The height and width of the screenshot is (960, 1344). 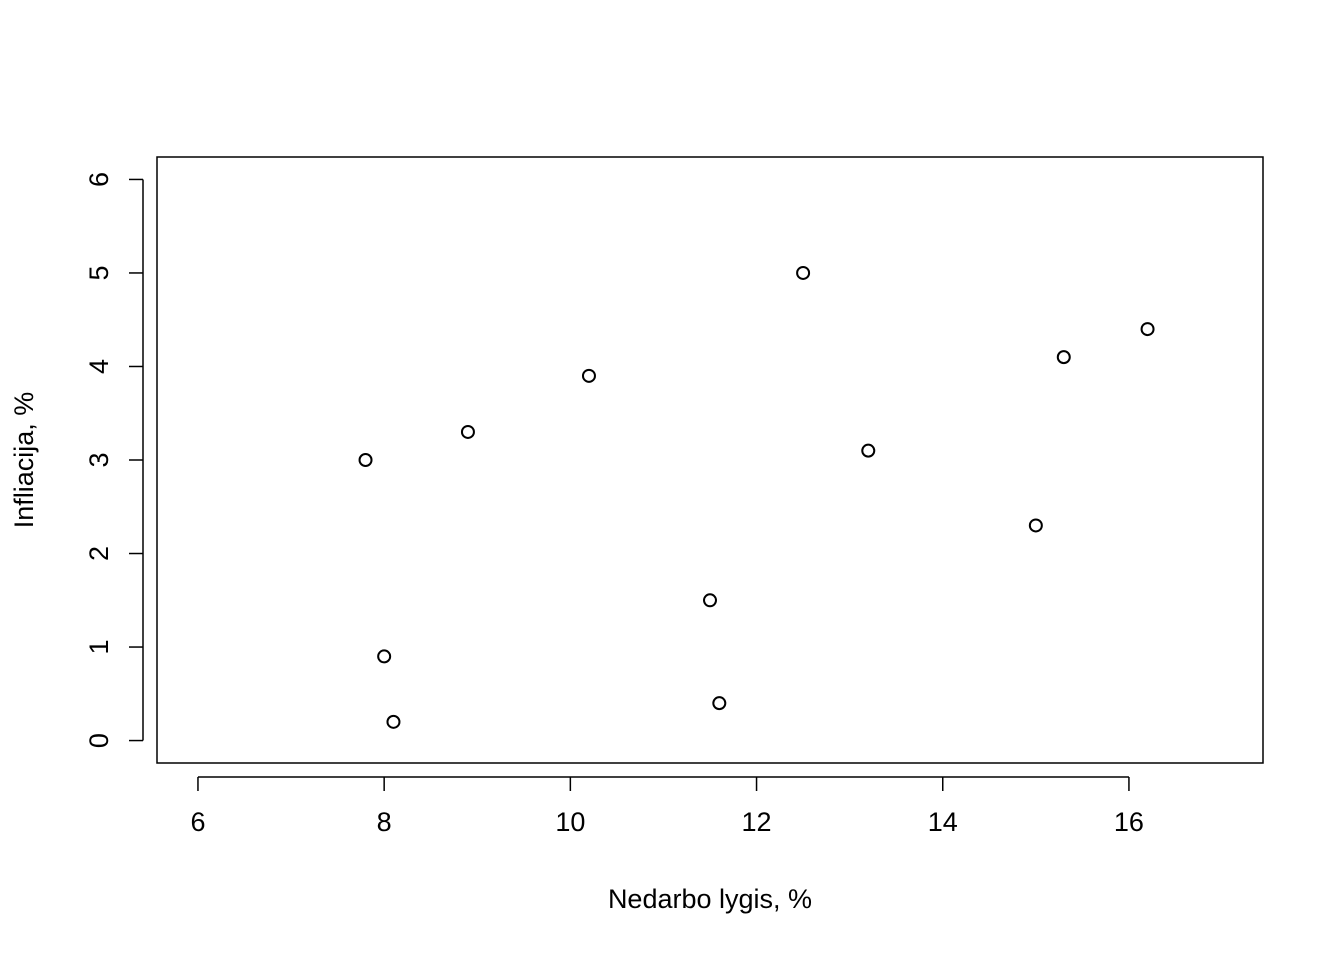 What do you see at coordinates (99, 647) in the screenshot?
I see `y-tick-label: 1` at bounding box center [99, 647].